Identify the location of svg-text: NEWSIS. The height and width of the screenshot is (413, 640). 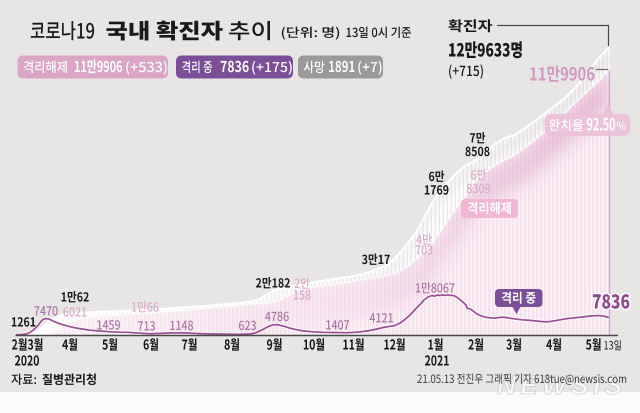
(562, 385).